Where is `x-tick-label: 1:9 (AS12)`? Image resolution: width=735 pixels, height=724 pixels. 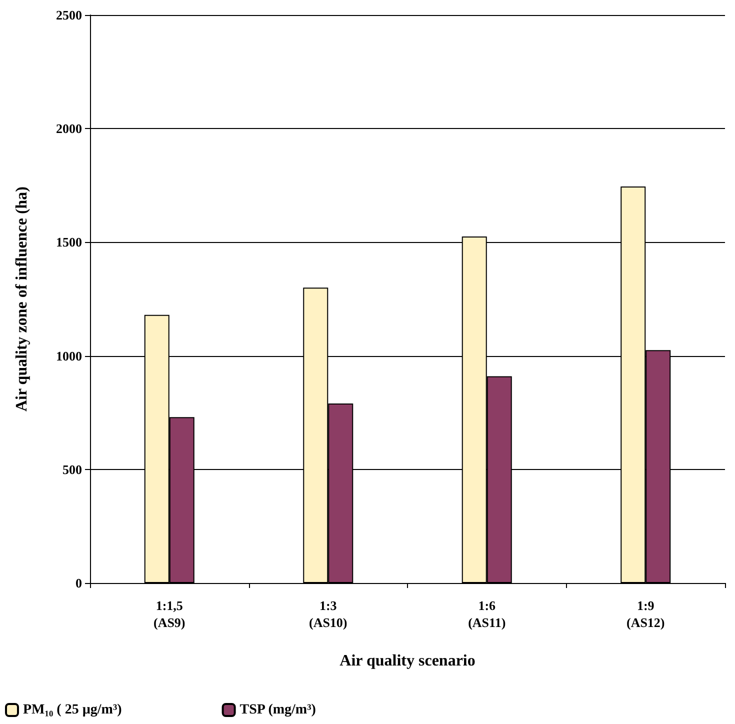 x-tick-label: 1:9 (AS12) is located at coordinates (645, 614).